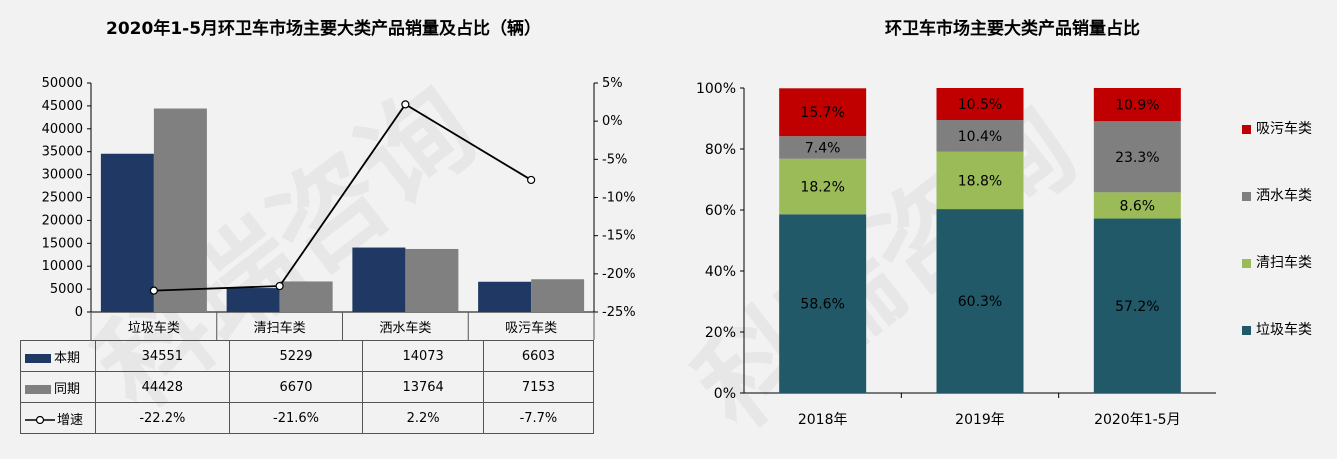  What do you see at coordinates (614, 159) in the screenshot?
I see `y2-tick-label: -5%` at bounding box center [614, 159].